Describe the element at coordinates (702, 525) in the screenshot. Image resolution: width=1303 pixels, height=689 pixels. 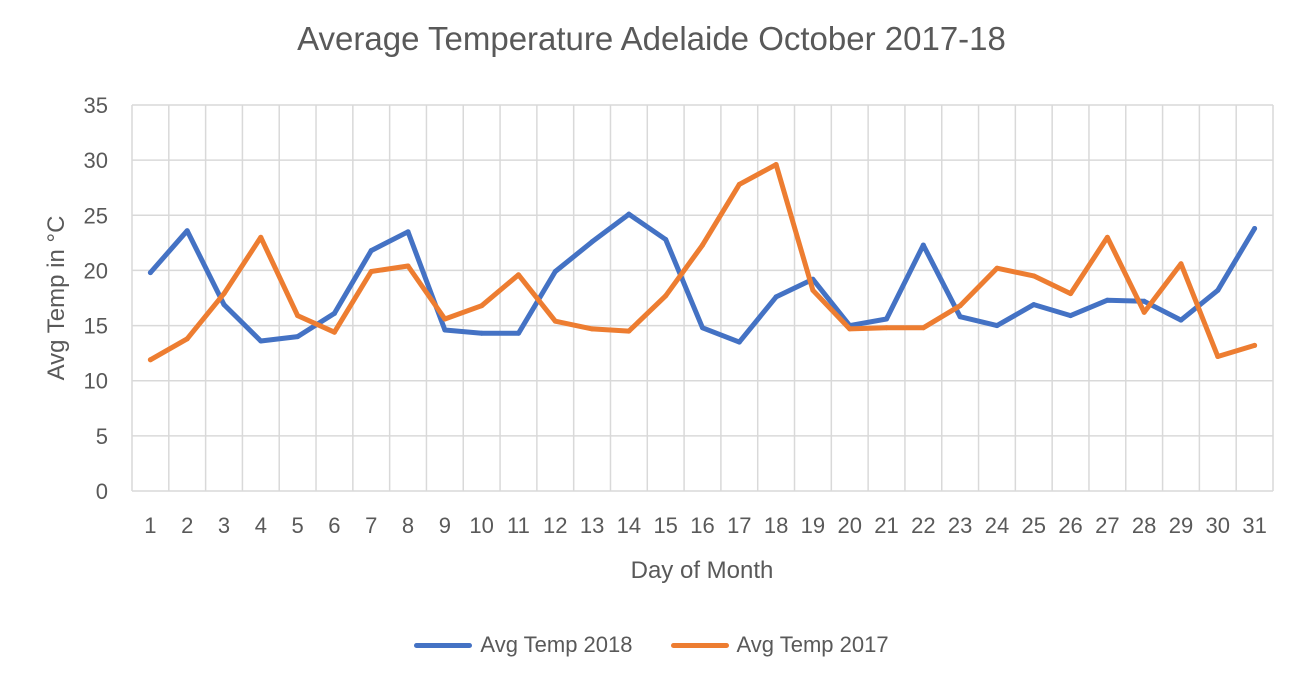
I see `x-tick-label: 16` at that location.